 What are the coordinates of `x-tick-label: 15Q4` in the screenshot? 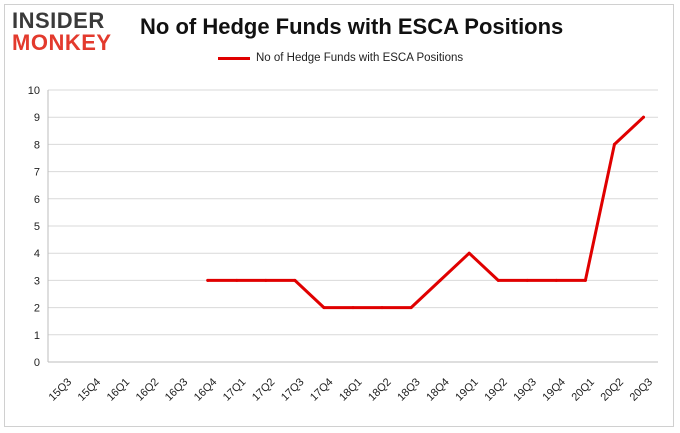 It's located at (90, 390).